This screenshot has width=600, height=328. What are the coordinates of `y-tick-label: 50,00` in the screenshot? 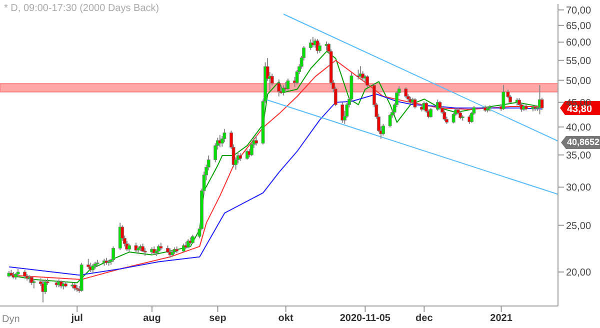 It's located at (579, 81).